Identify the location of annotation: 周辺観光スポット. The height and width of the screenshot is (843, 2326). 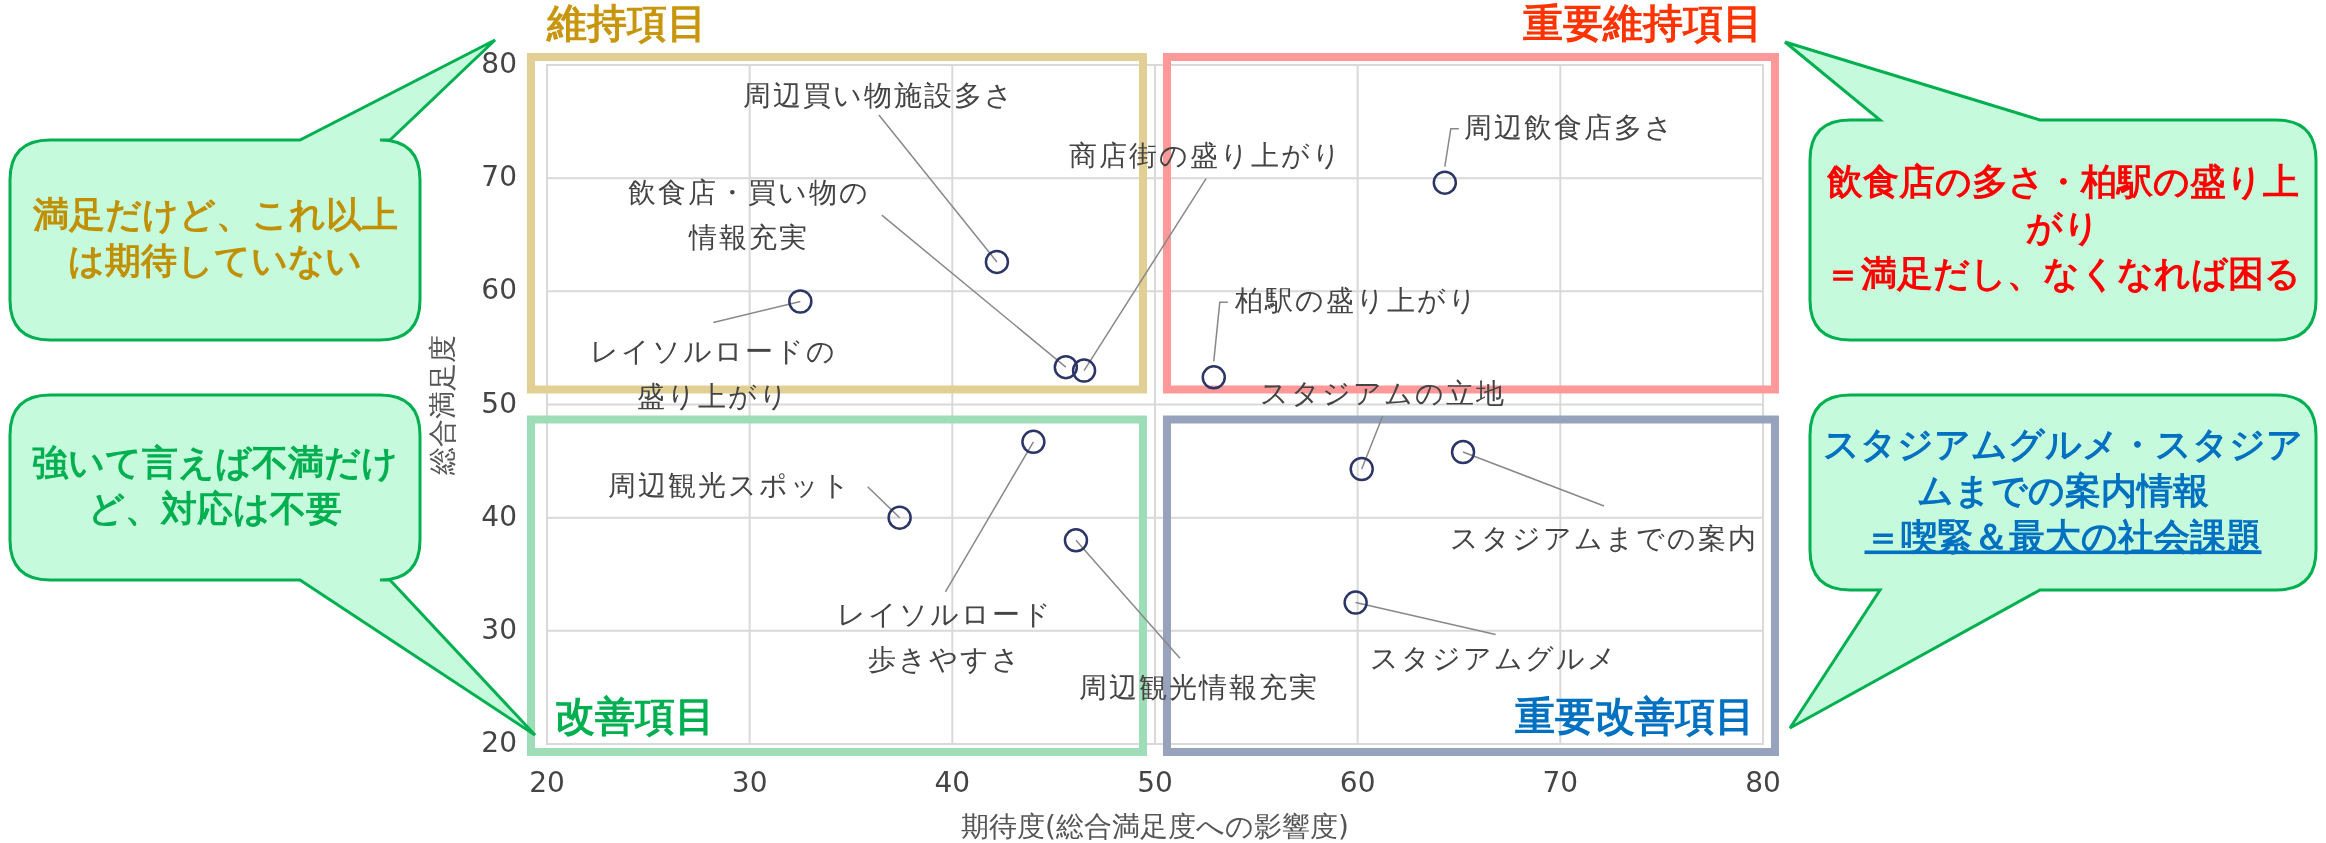
(729, 485).